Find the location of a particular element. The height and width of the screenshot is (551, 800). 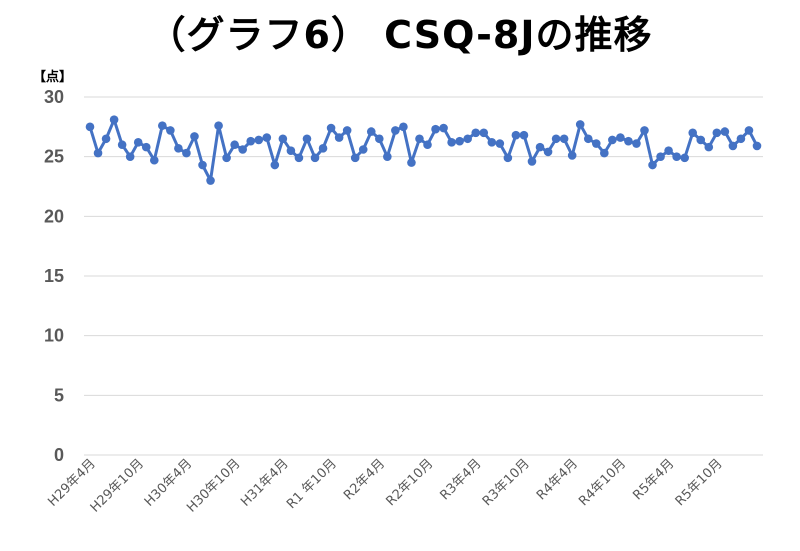

y-axis-unit-label: 【点】 is located at coordinates (53, 77).